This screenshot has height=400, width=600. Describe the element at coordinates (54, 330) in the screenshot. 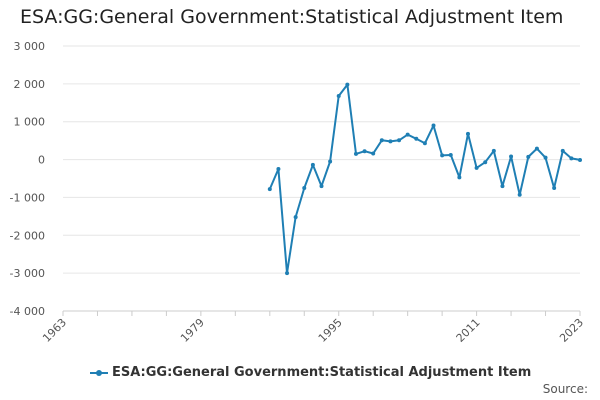

I see `x-tick-label: 1963` at that location.